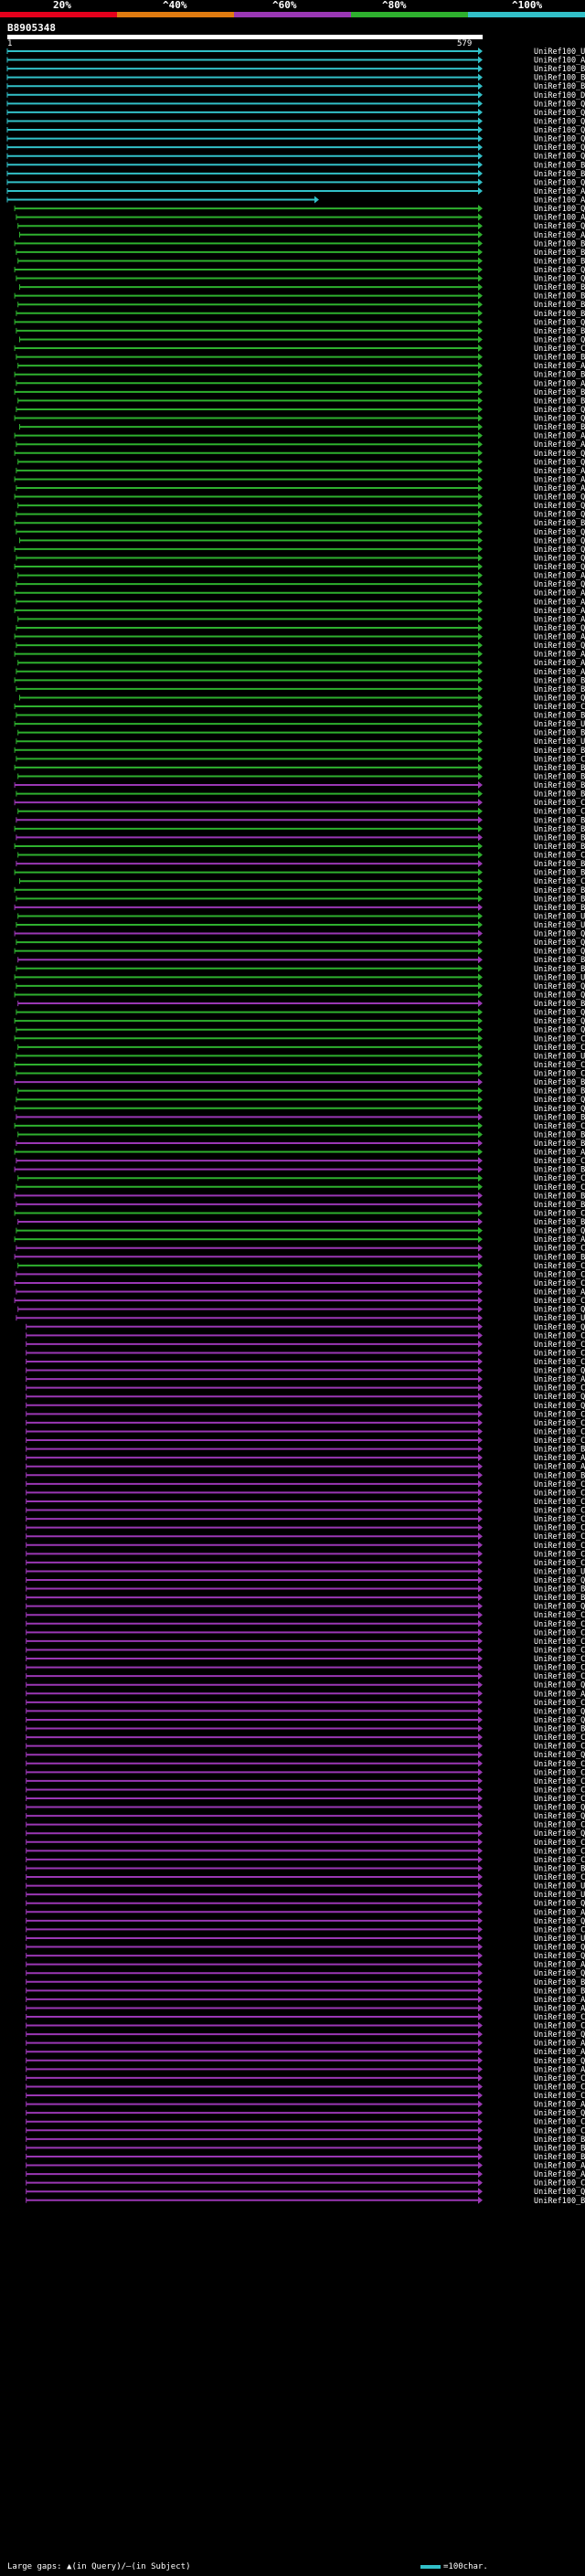 The height and width of the screenshot is (2576, 585). Describe the element at coordinates (300, 969) in the screenshot. I see `hit-row: UniRef100_B7XTM4` at that location.